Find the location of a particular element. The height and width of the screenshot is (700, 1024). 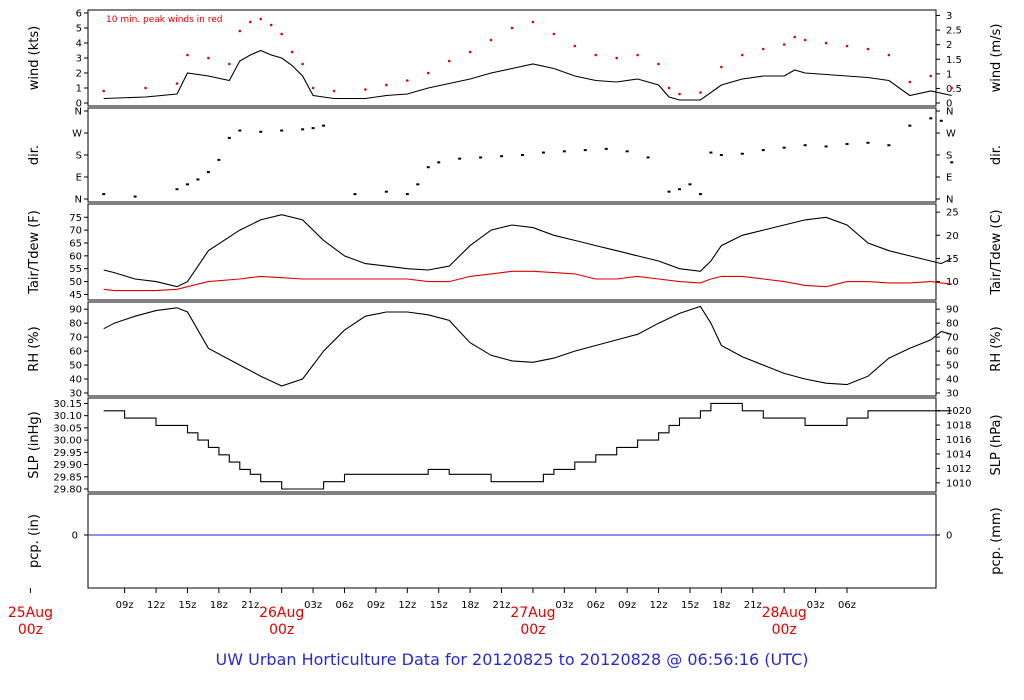

y-axis-title-right: dir. is located at coordinates (996, 155).